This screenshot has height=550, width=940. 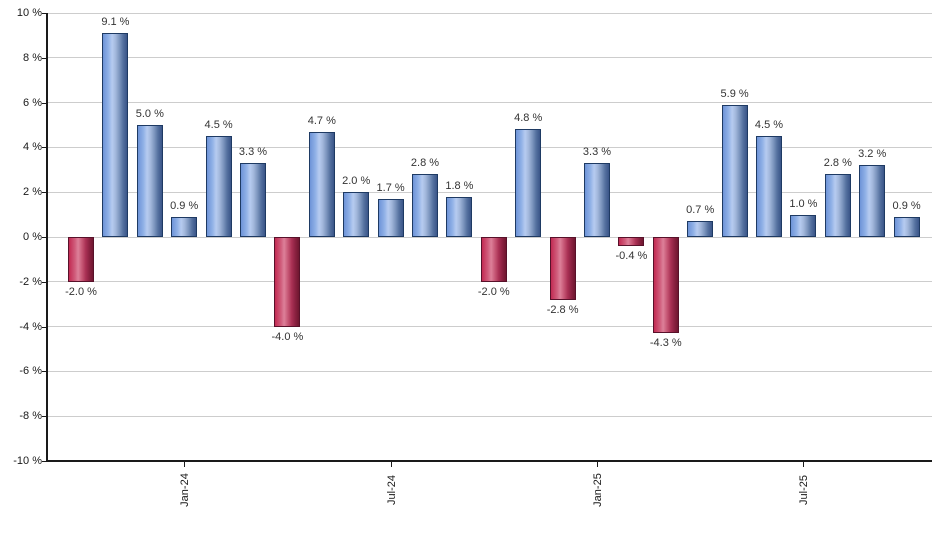 What do you see at coordinates (287, 336) in the screenshot?
I see `bar-value-label: -4.0 %` at bounding box center [287, 336].